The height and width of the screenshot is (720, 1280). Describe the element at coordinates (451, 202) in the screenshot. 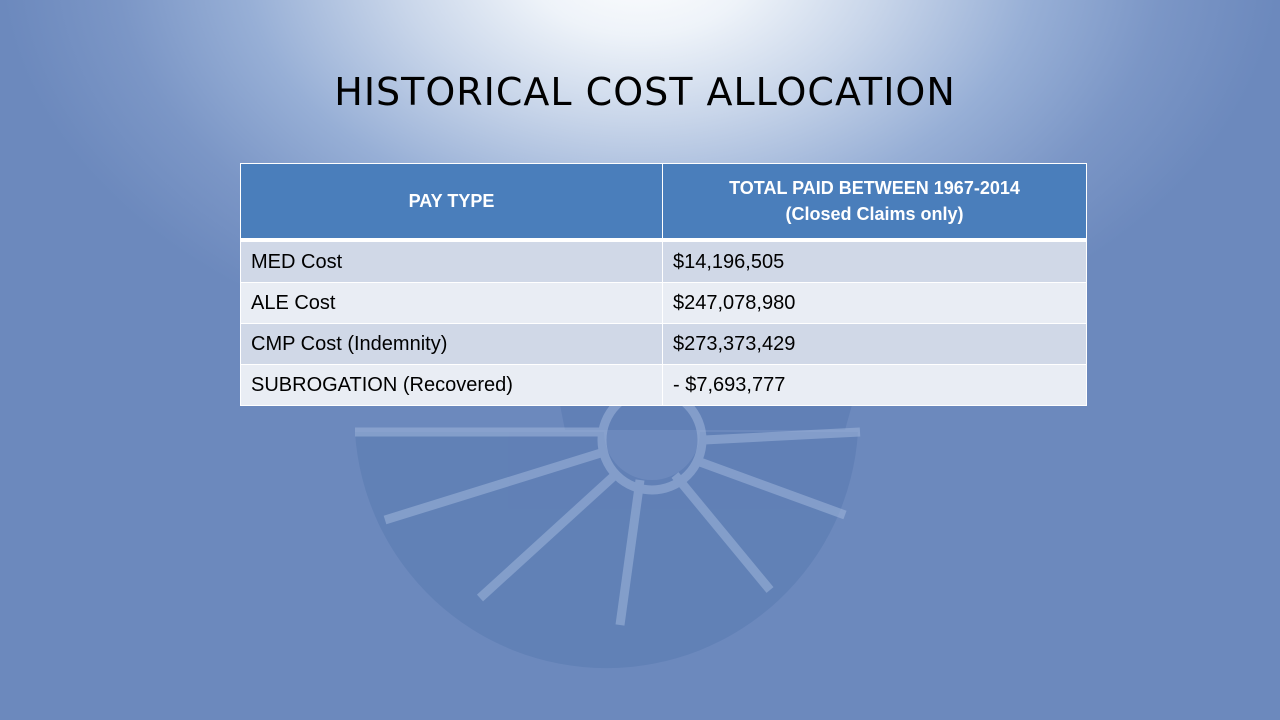

I see `header-pay-type: PAY TYPE` at that location.